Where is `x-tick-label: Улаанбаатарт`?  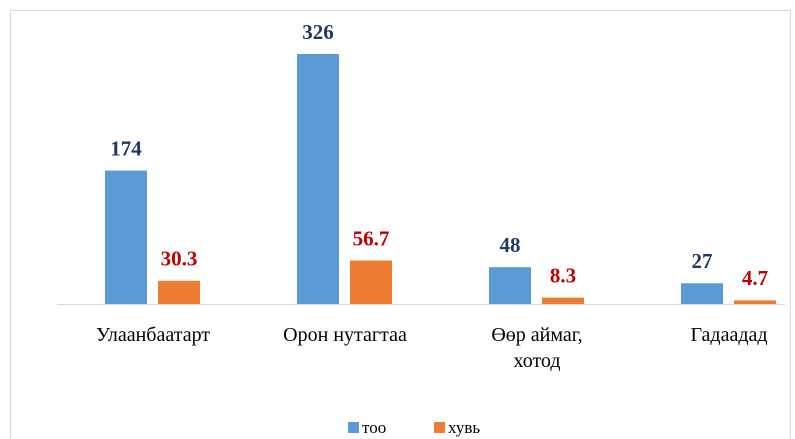
x-tick-label: Улаанбаатарт is located at coordinates (153, 335).